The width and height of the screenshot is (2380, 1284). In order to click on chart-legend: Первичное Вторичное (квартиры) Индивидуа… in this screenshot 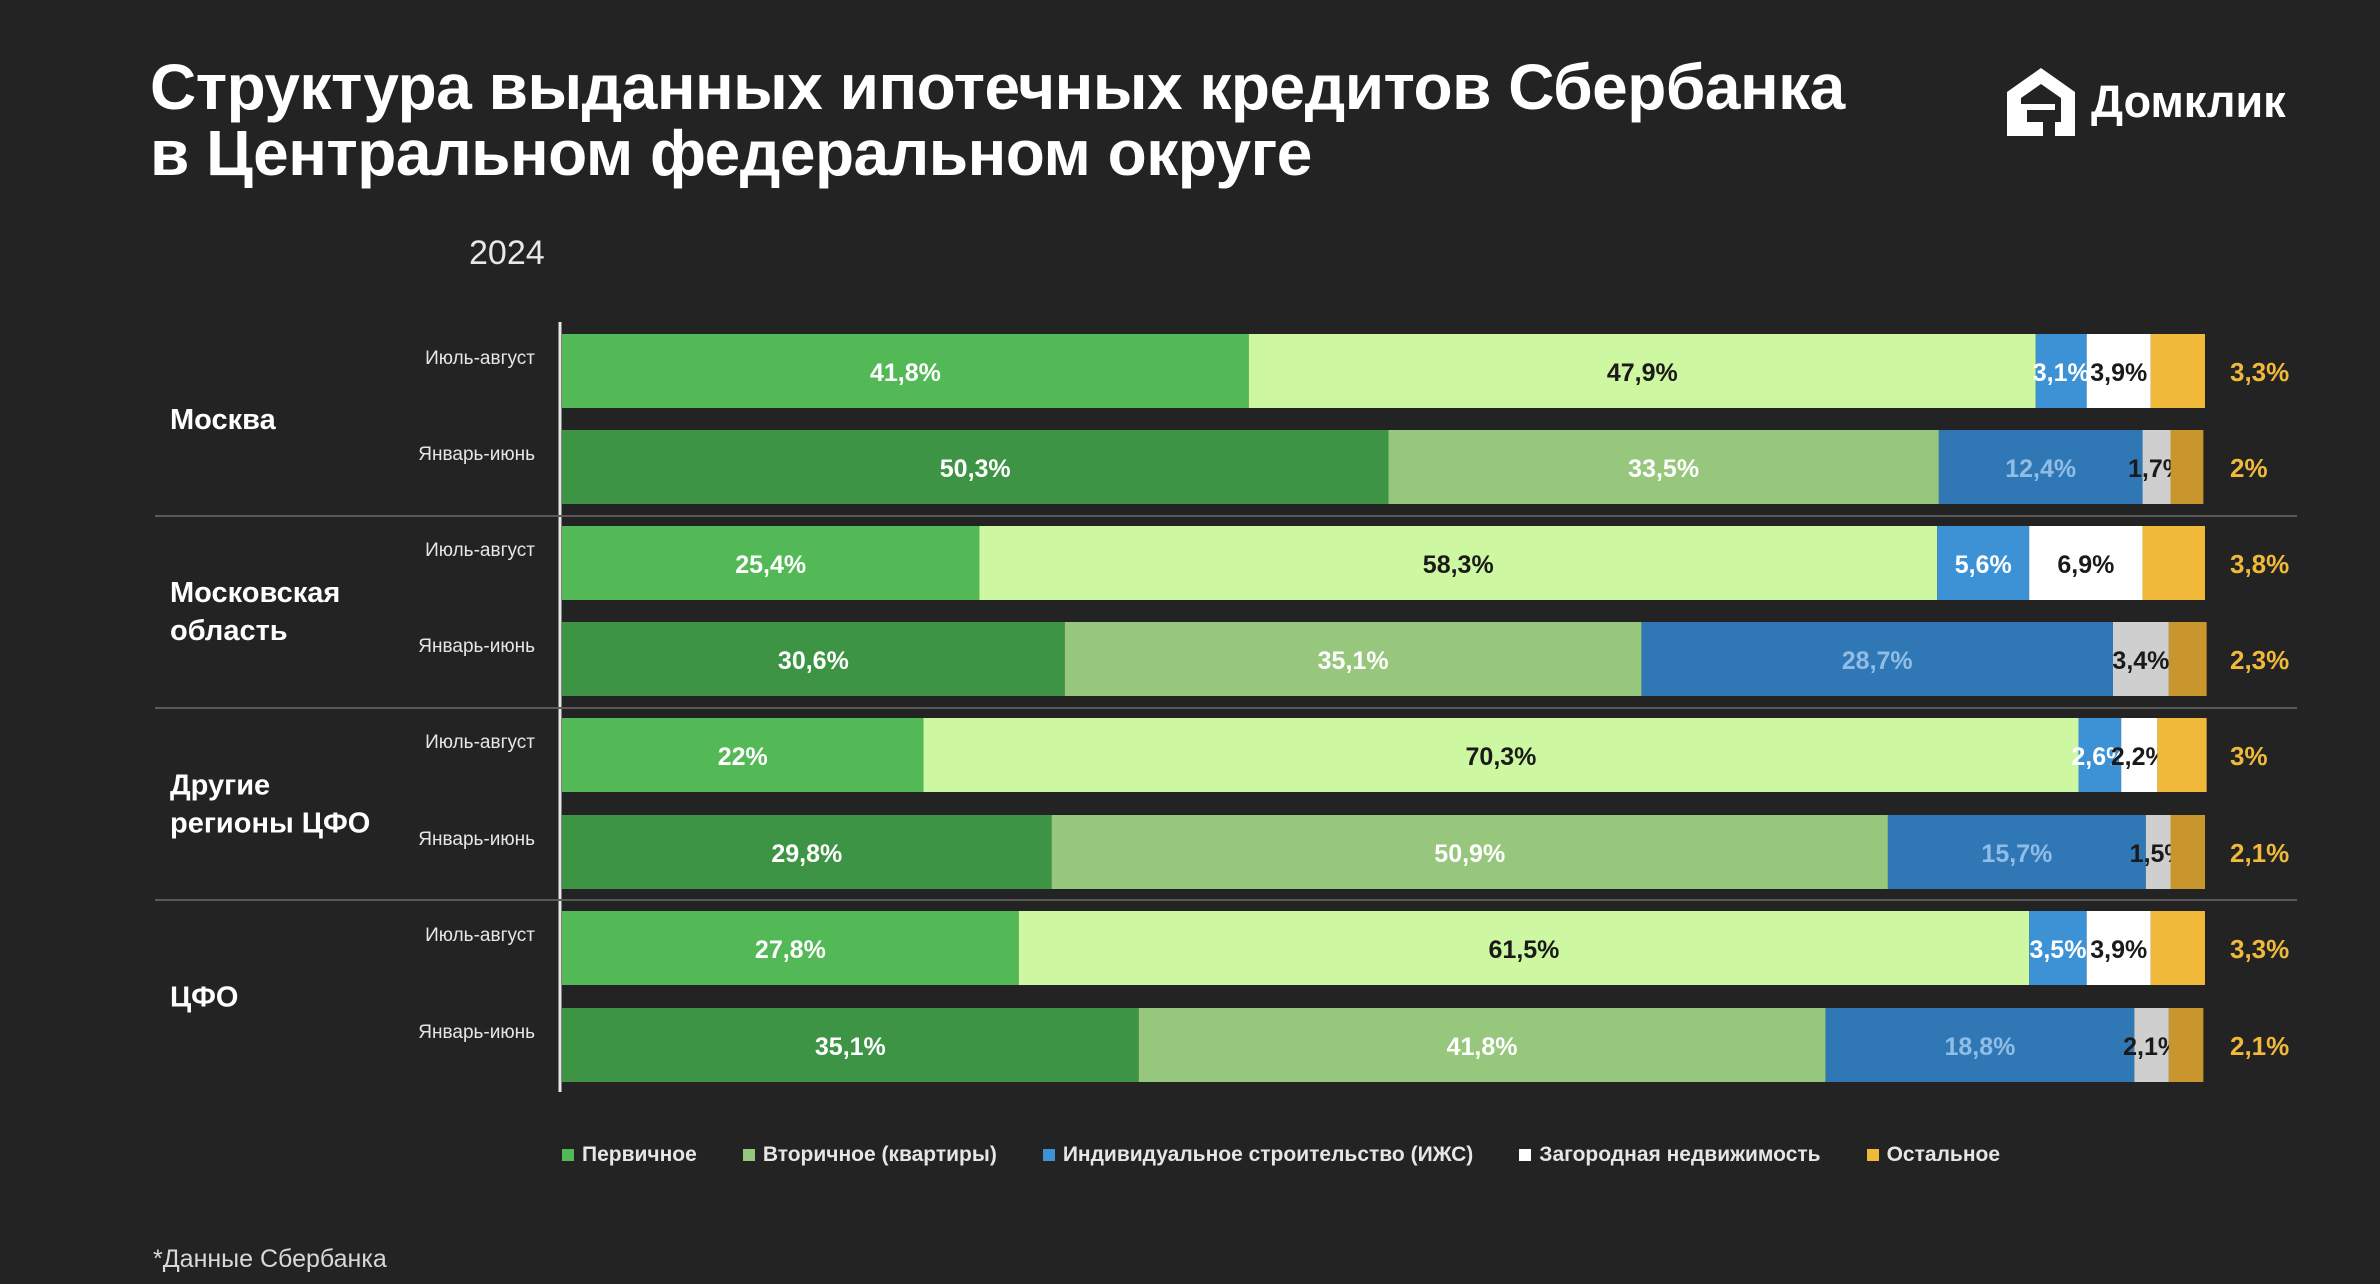, I will do `click(1304, 1155)`.